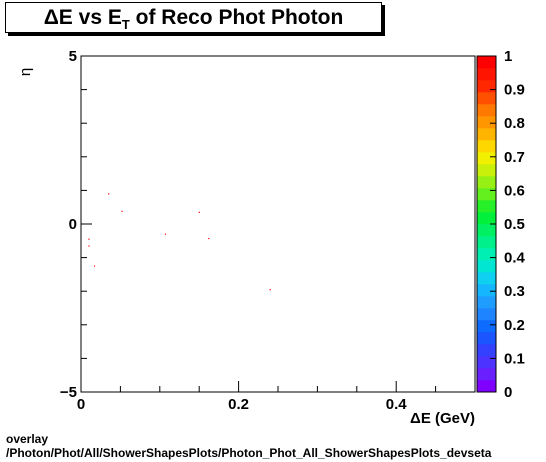  Describe the element at coordinates (236, 17) in the screenshot. I see `chart-title-rest: of Reco Phot Photon` at that location.